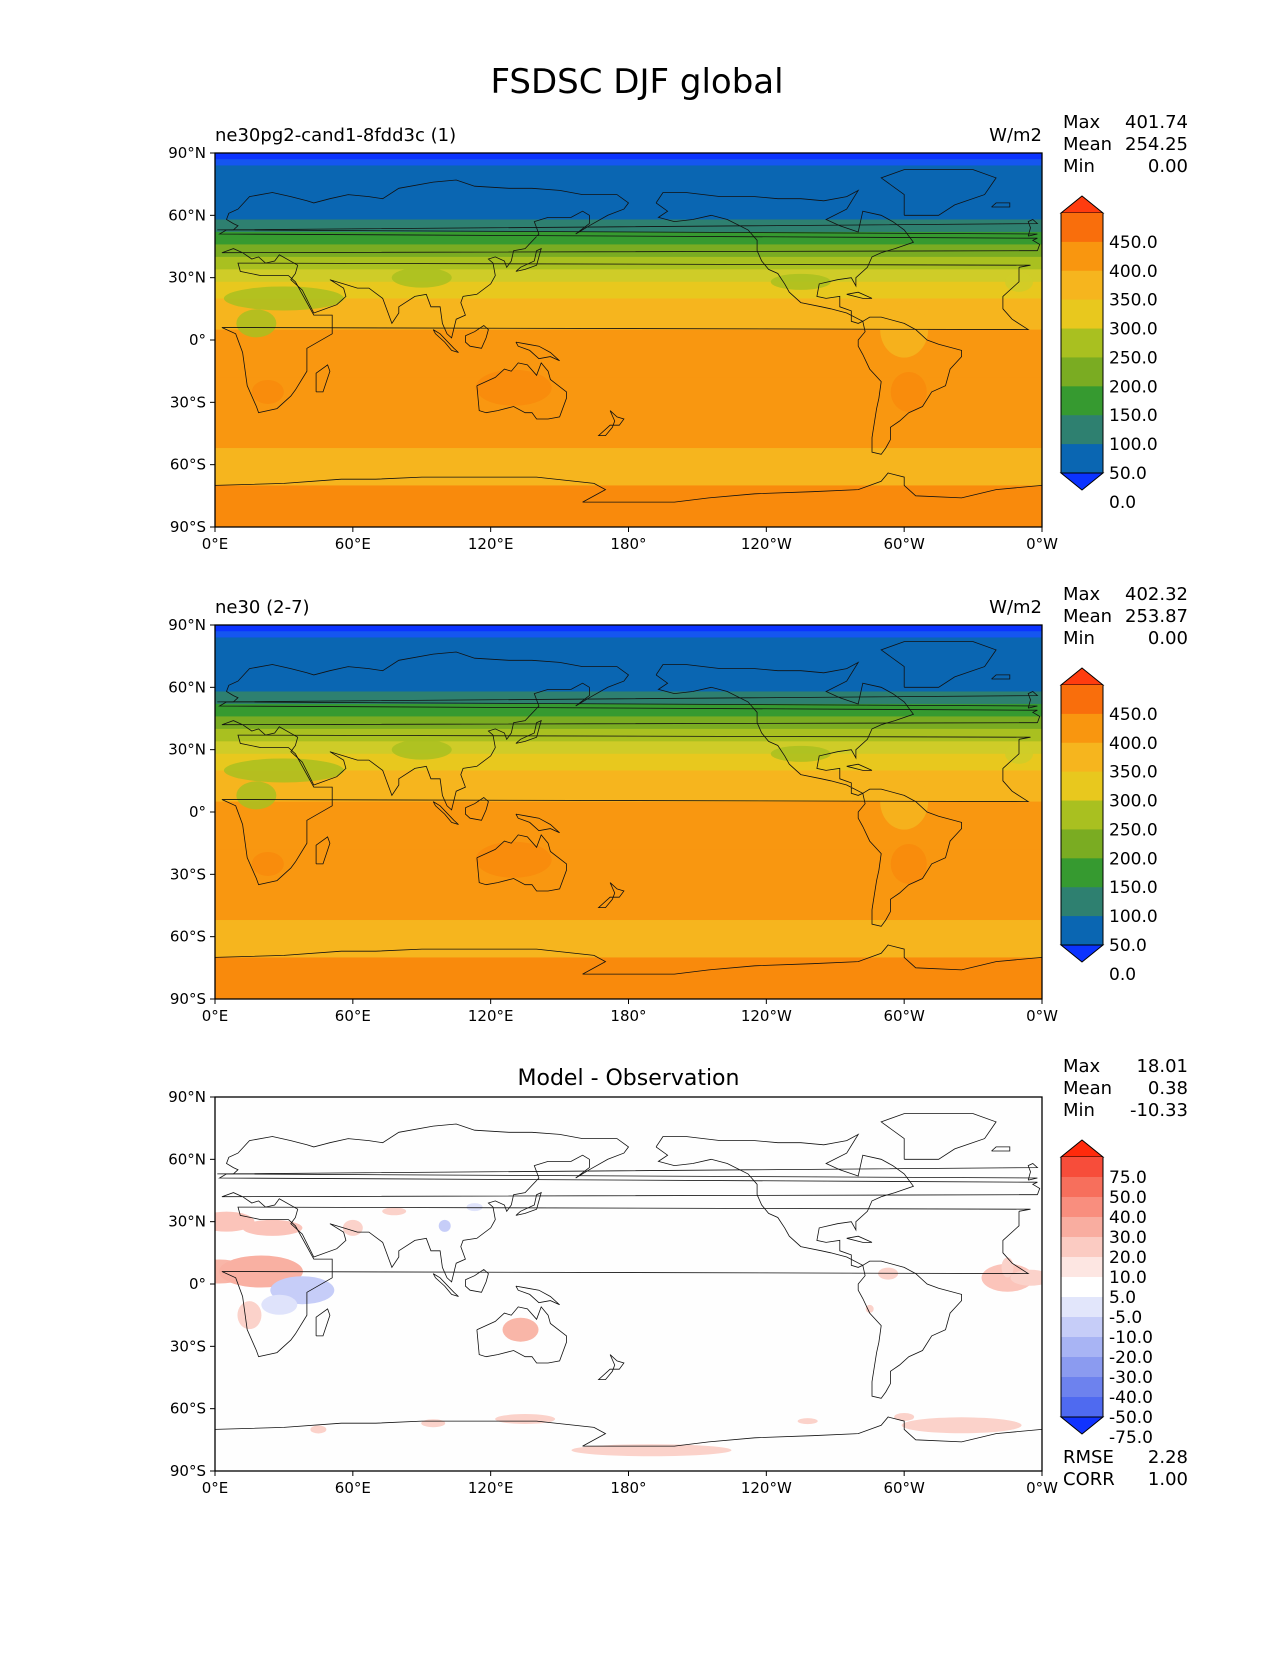 Image resolution: width=1275 pixels, height=1655 pixels. I want to click on colorbar-tick-label: -50.0, so click(1131, 1418).